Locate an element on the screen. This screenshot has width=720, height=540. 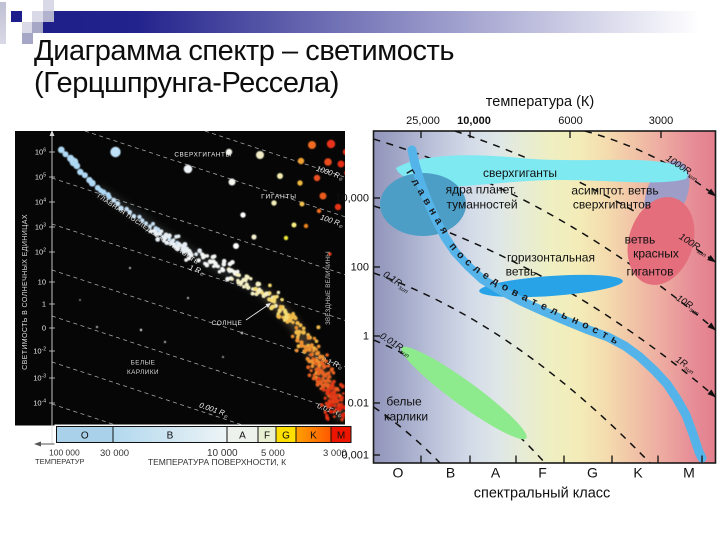
svg-text: ядра планет. is located at coordinates (481, 190).